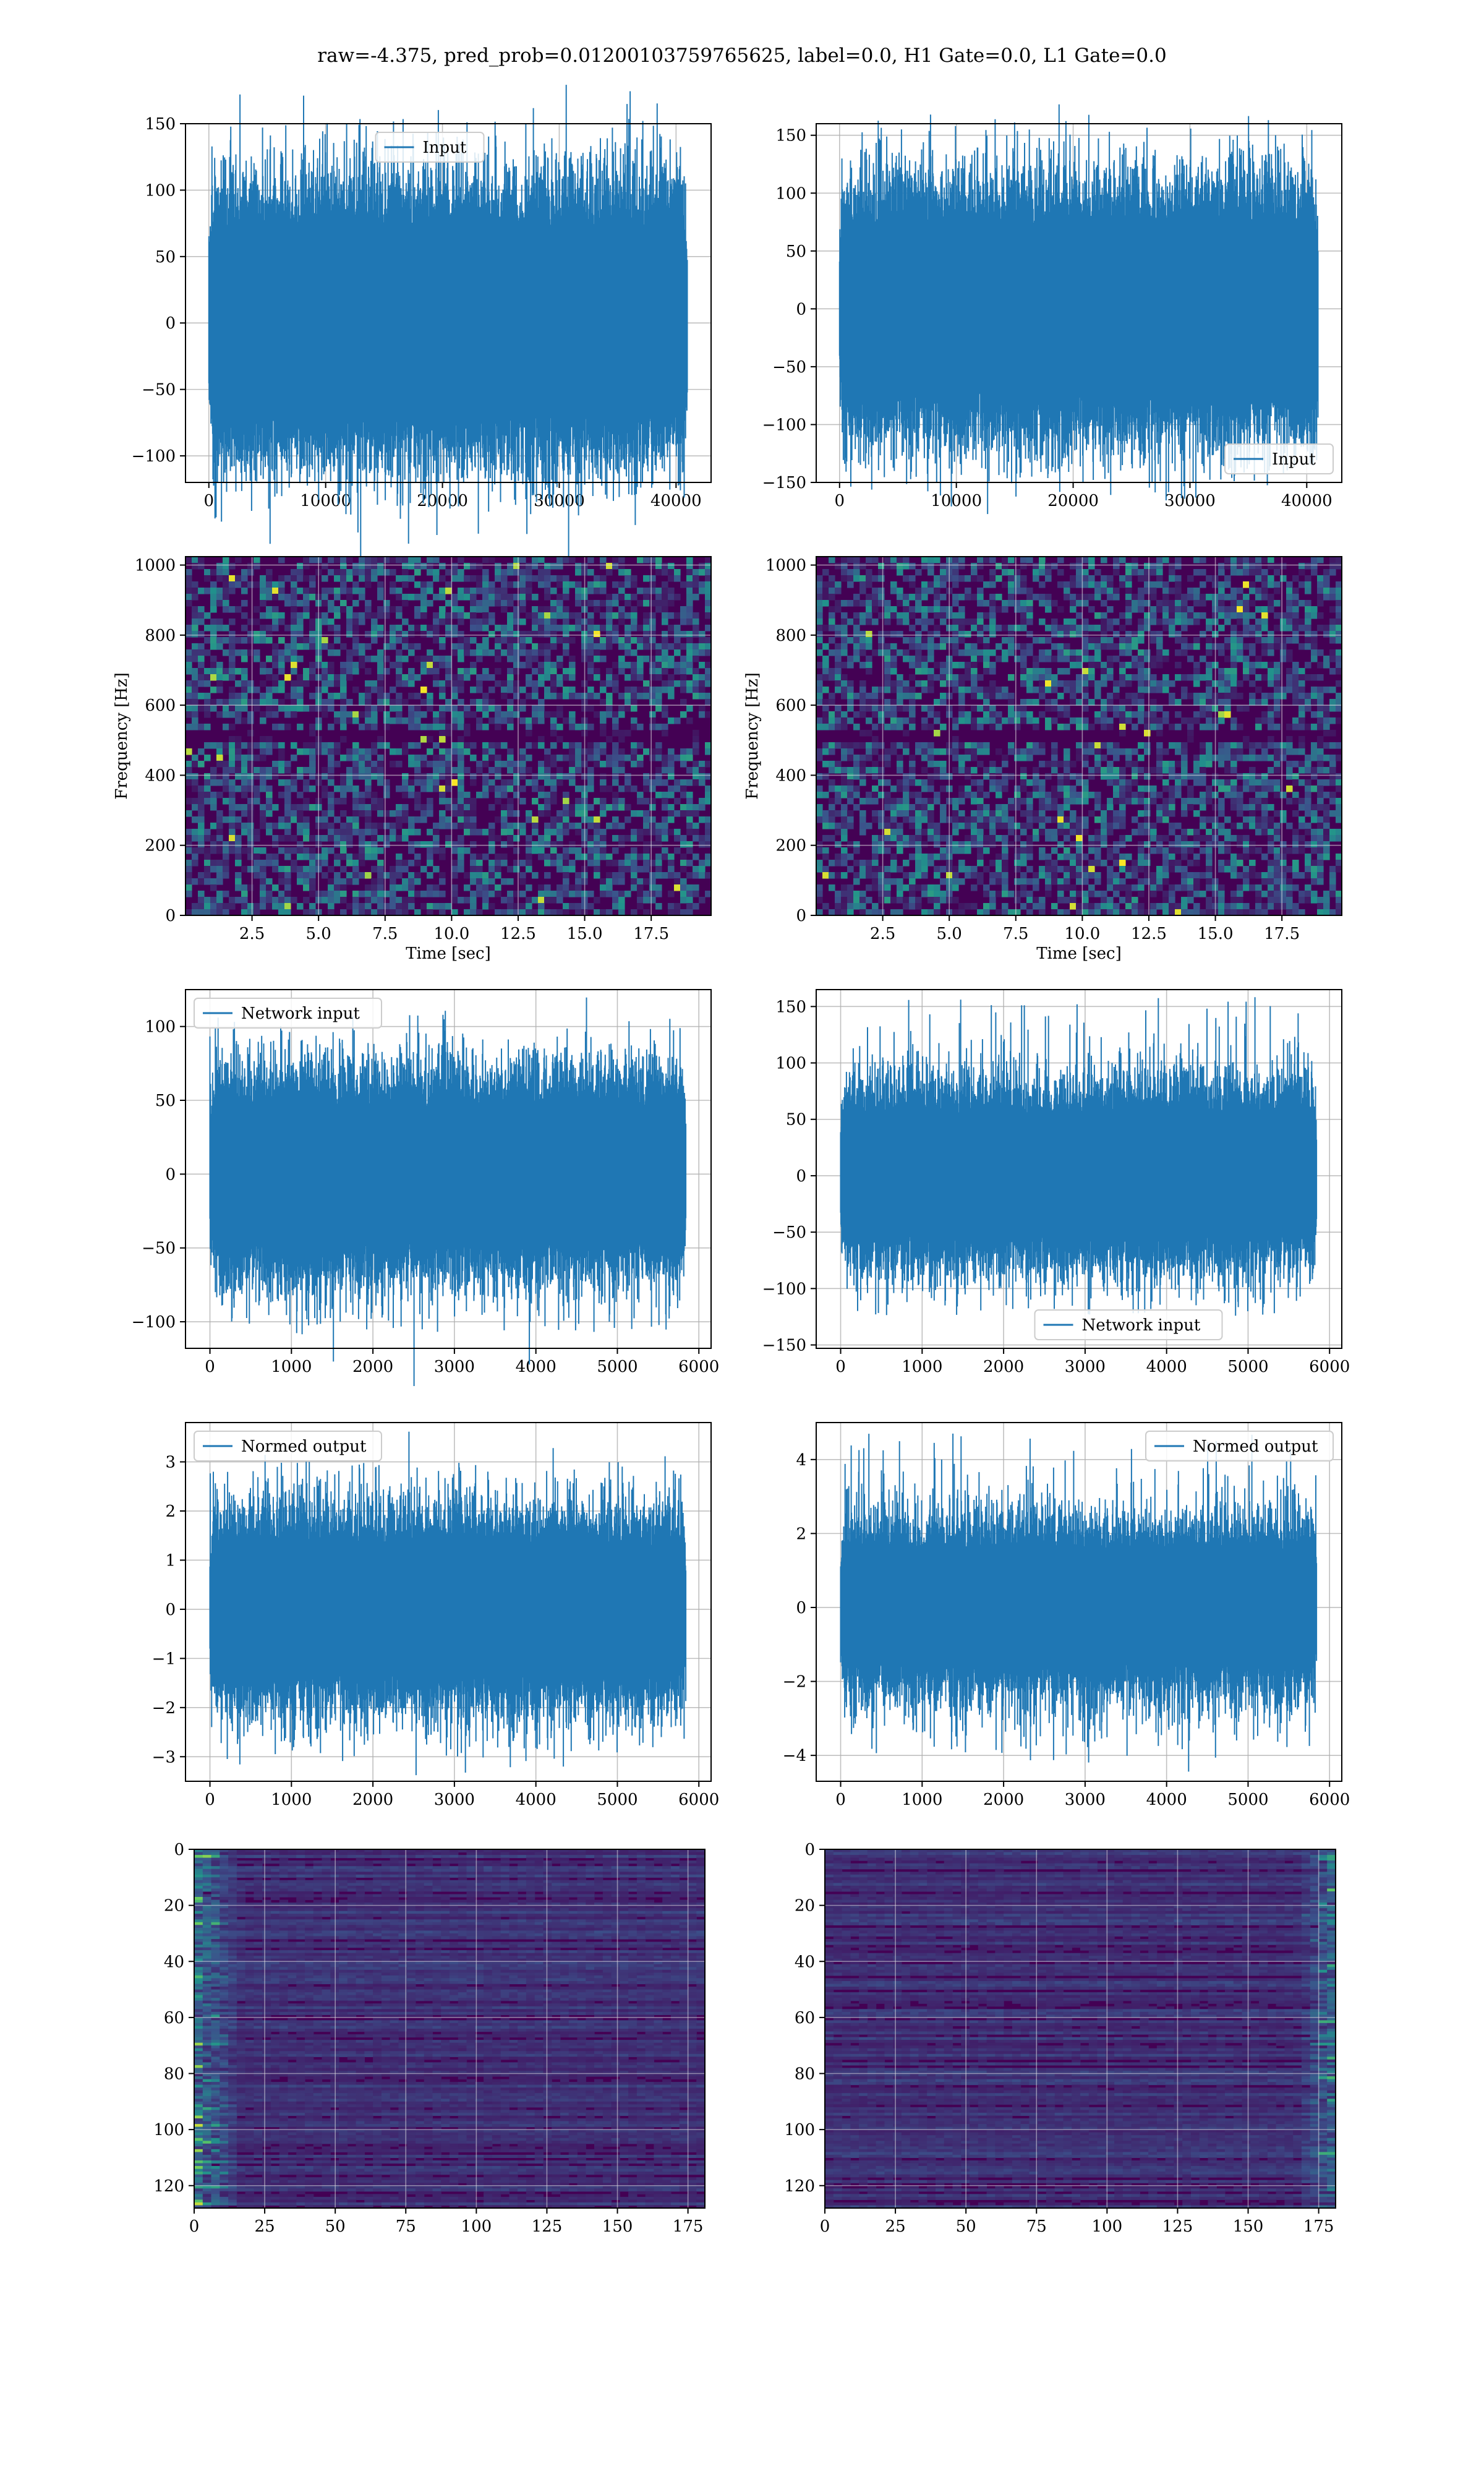  Describe the element at coordinates (1282, 934) in the screenshot. I see `x-tick-label: 17.5` at that location.